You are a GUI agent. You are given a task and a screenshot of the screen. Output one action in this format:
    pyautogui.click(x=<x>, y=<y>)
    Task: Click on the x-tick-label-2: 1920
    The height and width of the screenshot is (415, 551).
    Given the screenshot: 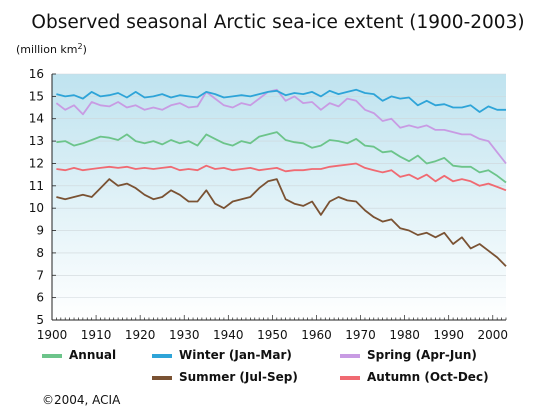 What is the action you would take?
    pyautogui.click(x=140, y=335)
    